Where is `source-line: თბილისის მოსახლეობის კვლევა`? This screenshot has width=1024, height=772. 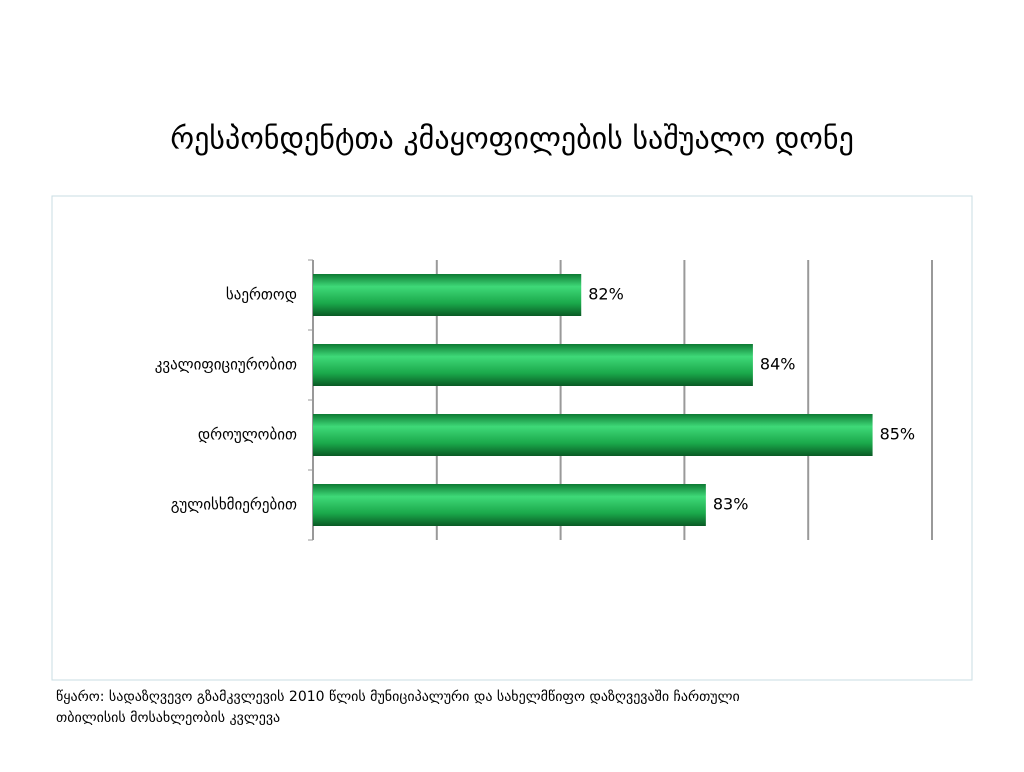
source-line: თბილისის მოსახლეობის კვლევა is located at coordinates (168, 718).